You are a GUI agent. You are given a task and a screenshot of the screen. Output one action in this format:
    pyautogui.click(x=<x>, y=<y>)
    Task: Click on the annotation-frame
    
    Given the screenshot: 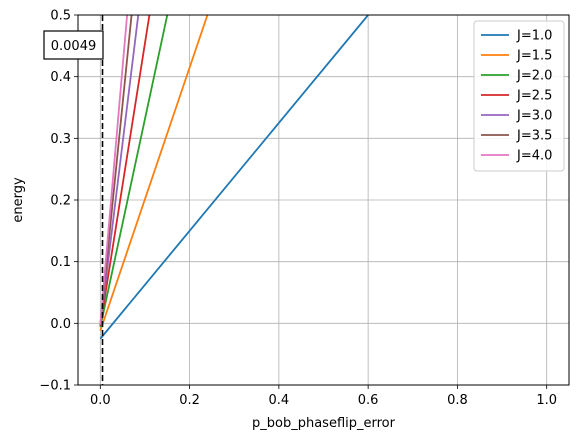 What is the action you would take?
    pyautogui.click(x=73, y=45)
    